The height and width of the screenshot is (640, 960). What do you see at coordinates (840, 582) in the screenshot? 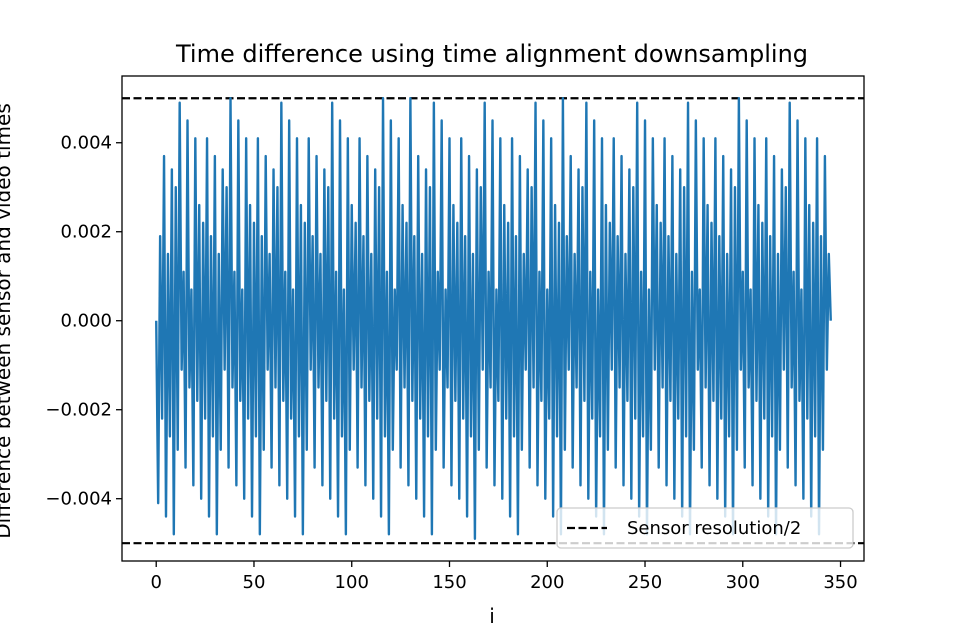
I see `x-tick-label: 350` at bounding box center [840, 582].